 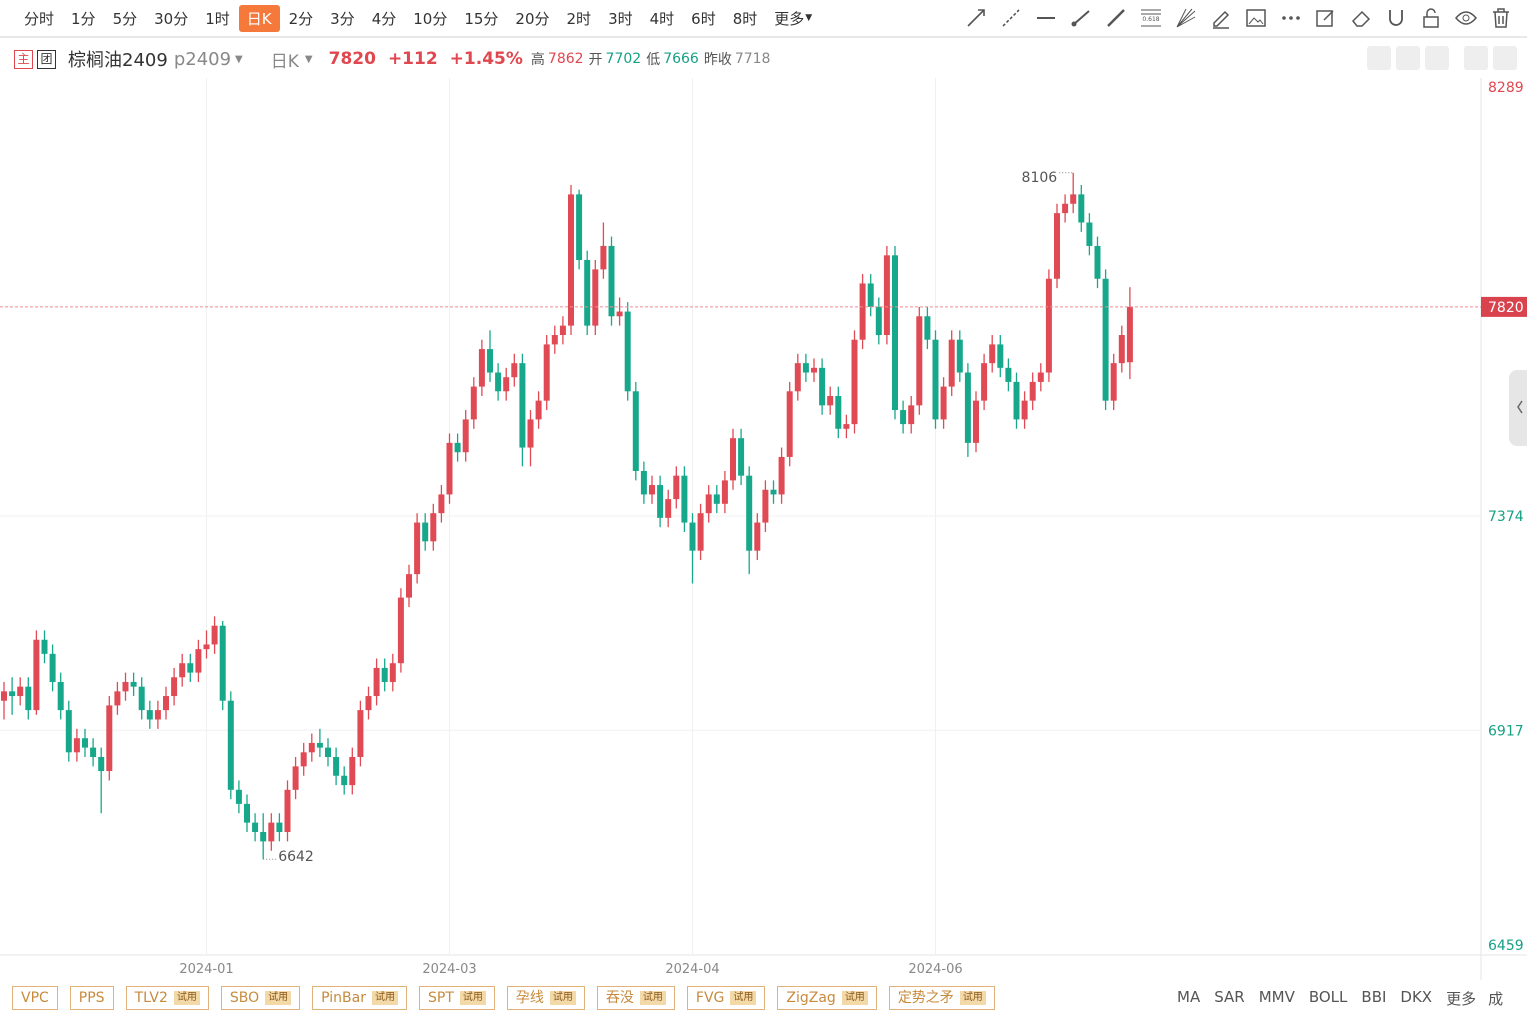 I want to click on indicator-button: ZigZag 试用, so click(x=827, y=998).